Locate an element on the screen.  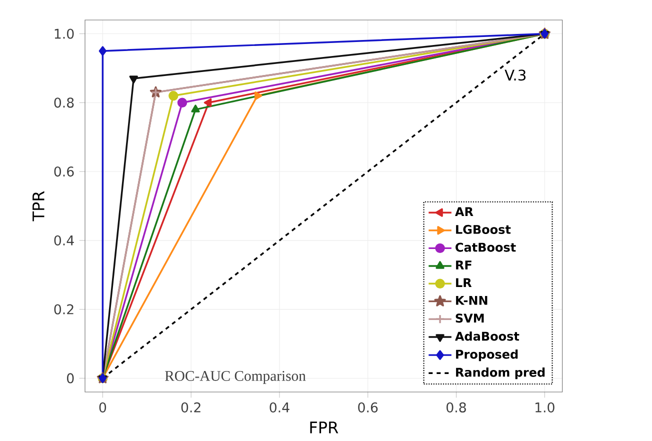
y-tick-label: 0.4 is located at coordinates (64, 240).